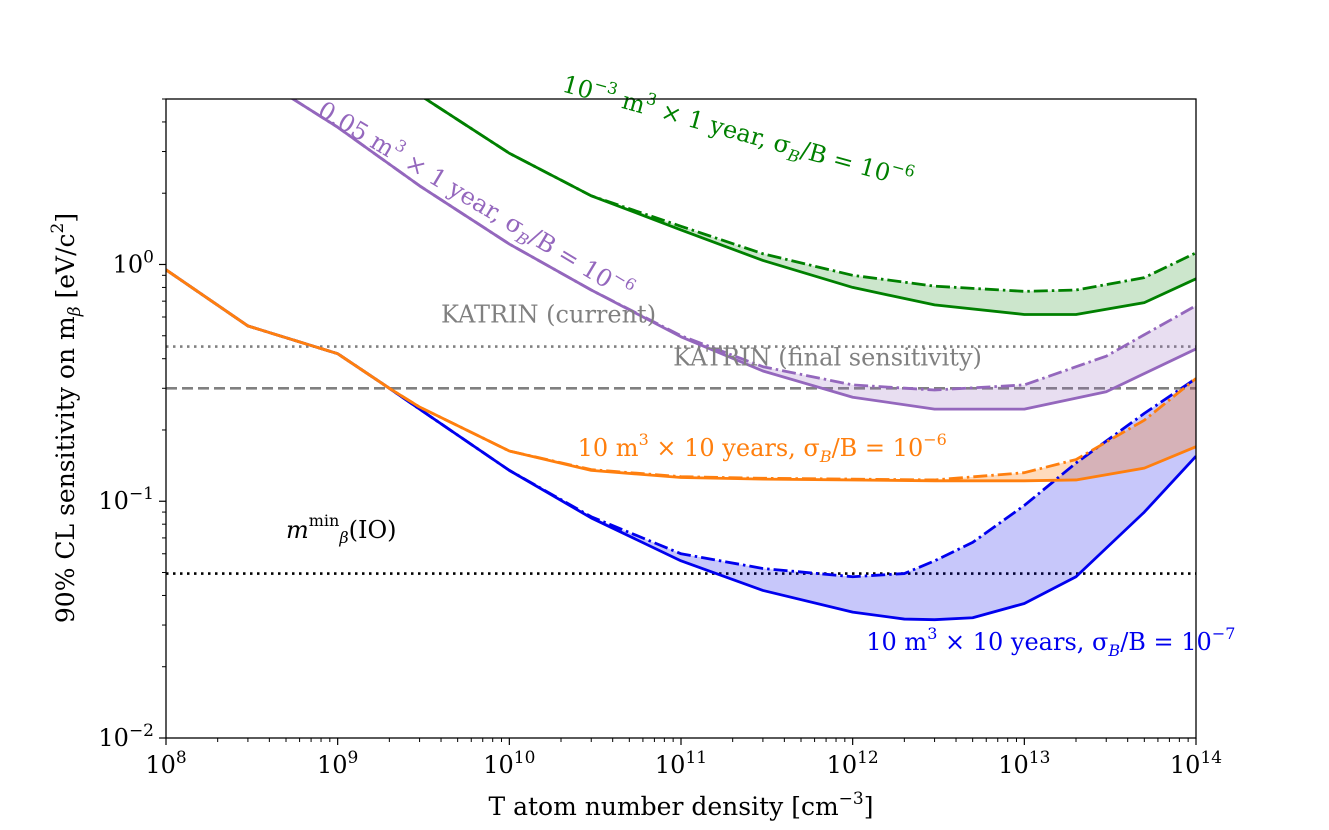  What do you see at coordinates (681, 763) in the screenshot?
I see `x-tick-label: 1011​` at bounding box center [681, 763].